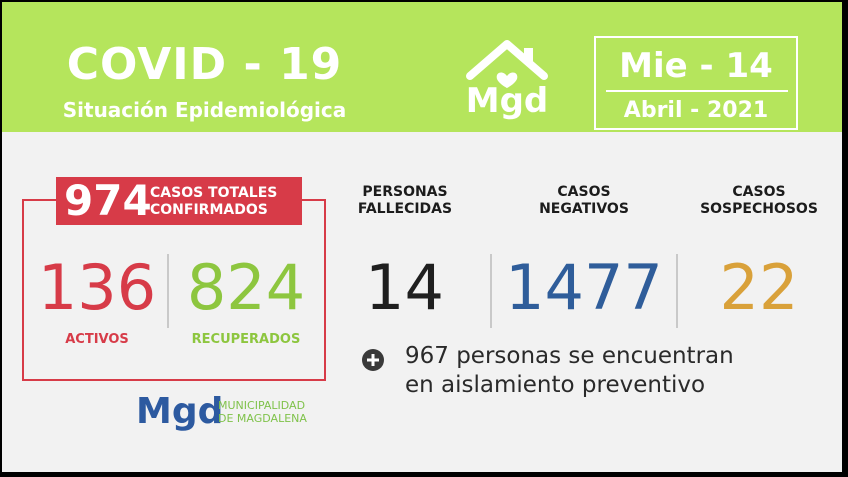 This screenshot has width=848, height=477. What do you see at coordinates (214, 193) in the screenshot?
I see `total-label-line1: CASOS TOTALES` at bounding box center [214, 193].